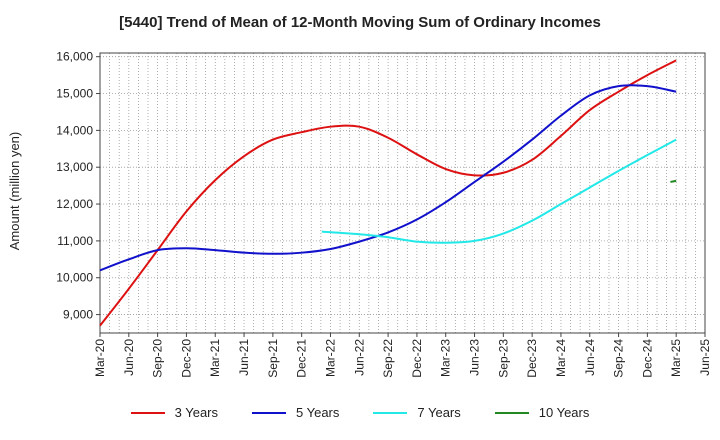  What do you see at coordinates (673, 181) in the screenshot?
I see `series-line-10-years` at bounding box center [673, 181].